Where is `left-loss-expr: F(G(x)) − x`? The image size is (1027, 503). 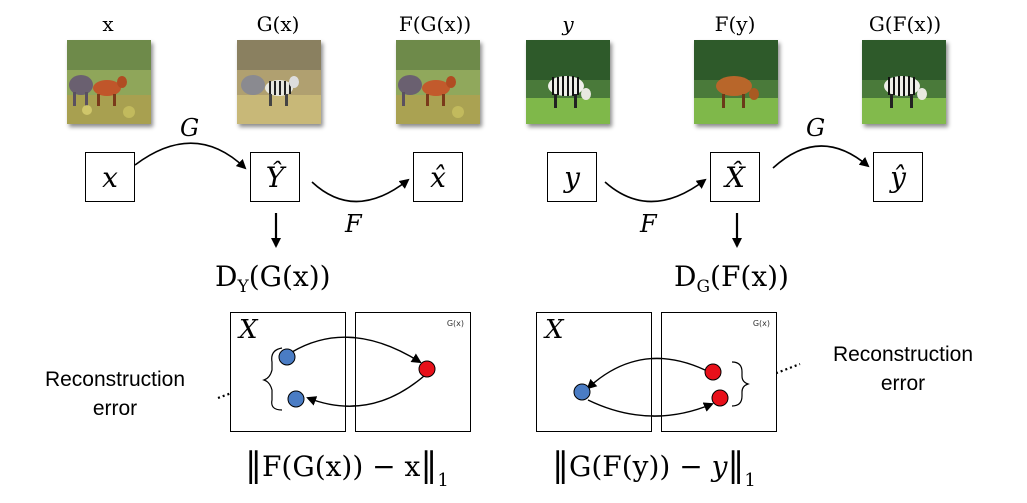
left-loss-expr: F(G(x)) − x is located at coordinates (341, 466).